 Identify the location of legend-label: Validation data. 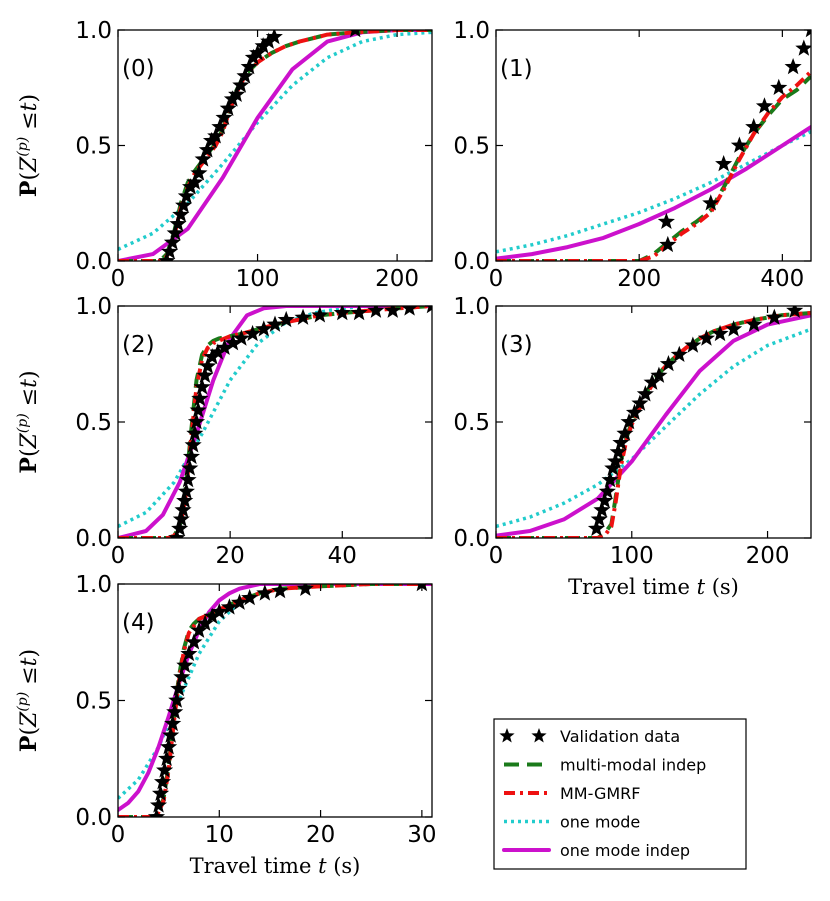
(620, 736).